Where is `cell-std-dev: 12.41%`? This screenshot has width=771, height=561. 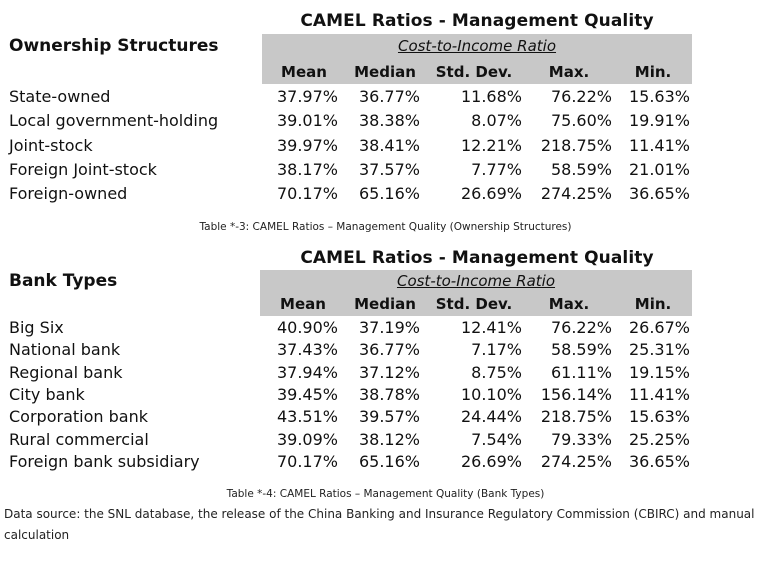
cell-std-dev: 12.41% is located at coordinates (491, 327).